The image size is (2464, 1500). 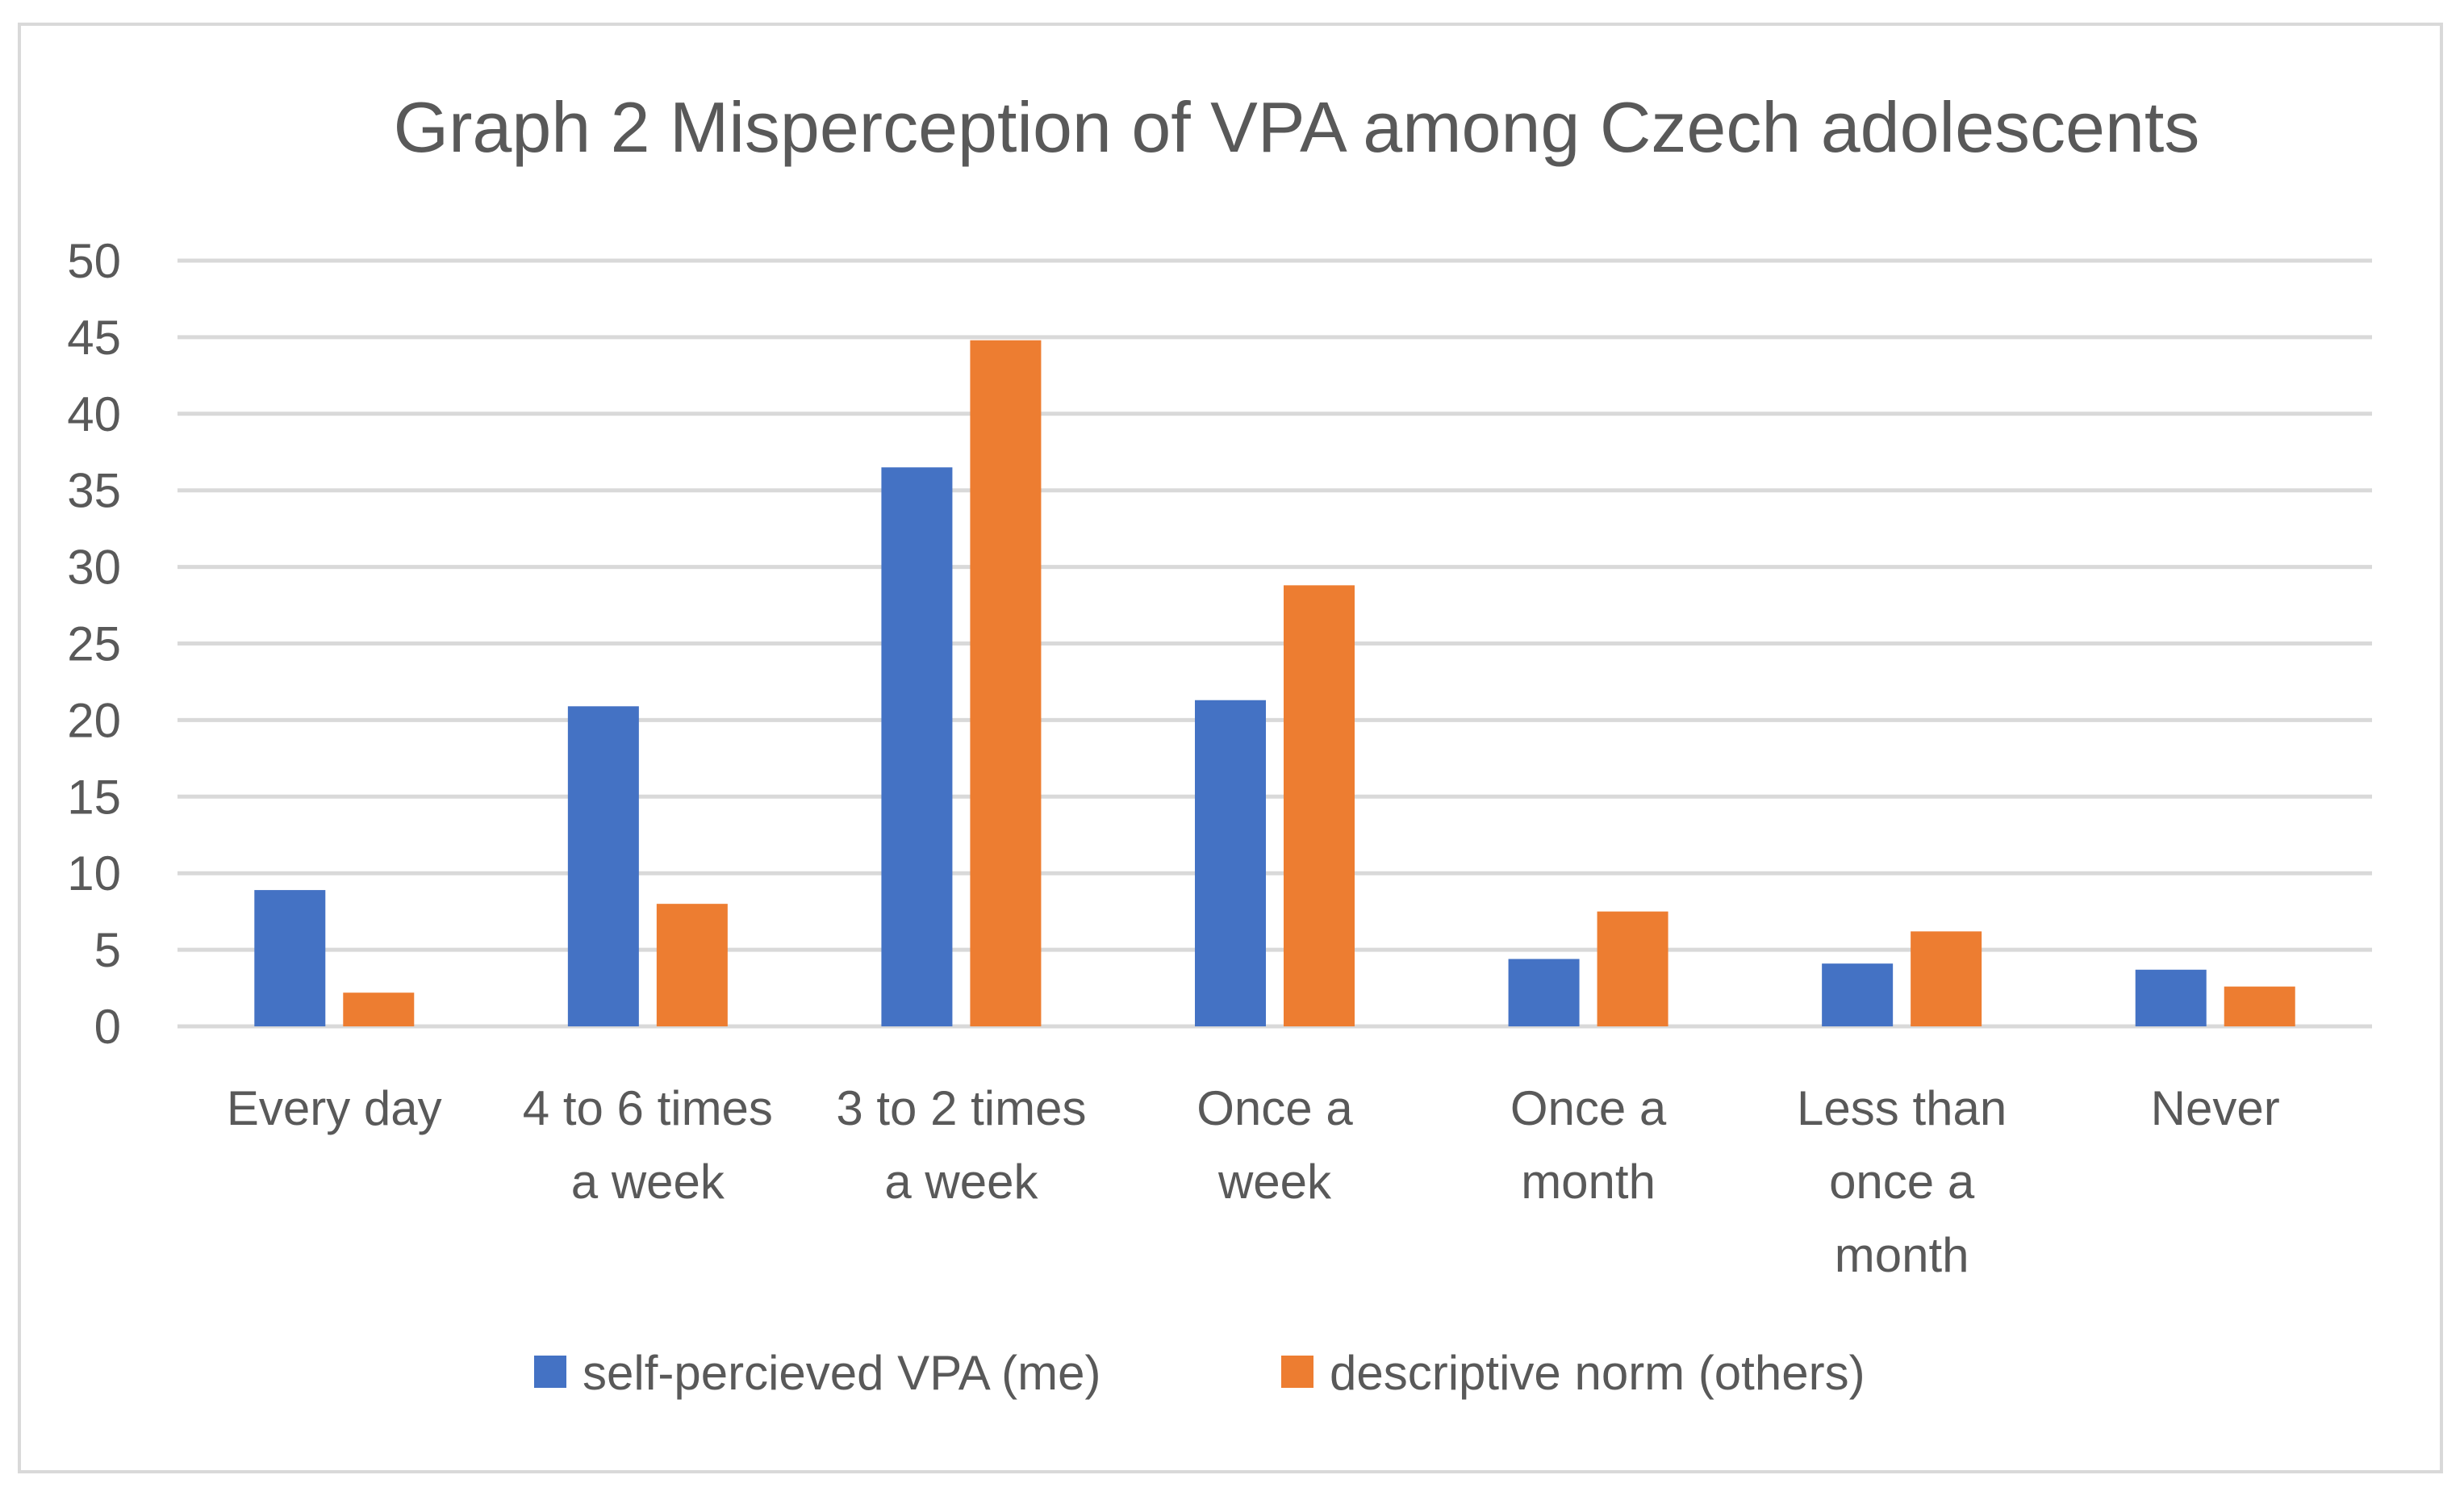 I want to click on y-tick-label: 35, so click(x=94, y=491).